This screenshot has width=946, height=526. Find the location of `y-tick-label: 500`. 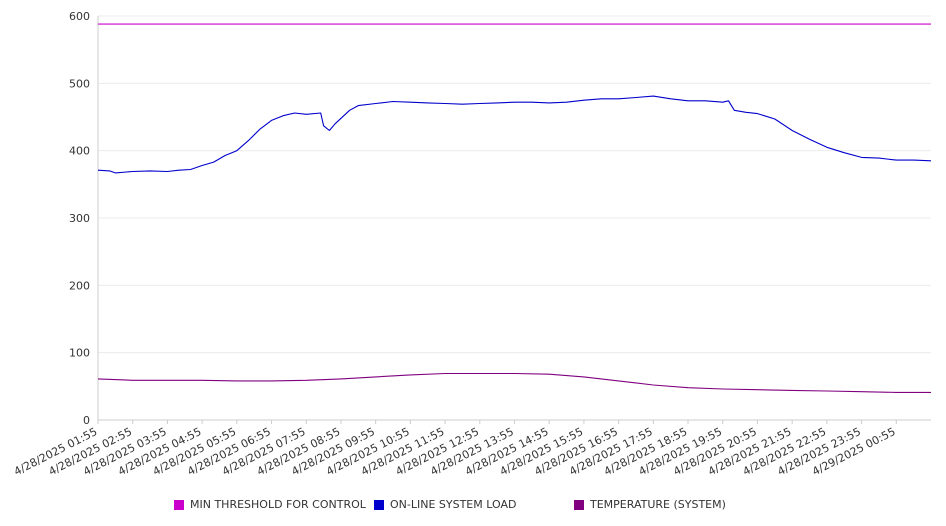

y-tick-label: 500 is located at coordinates (79, 83).